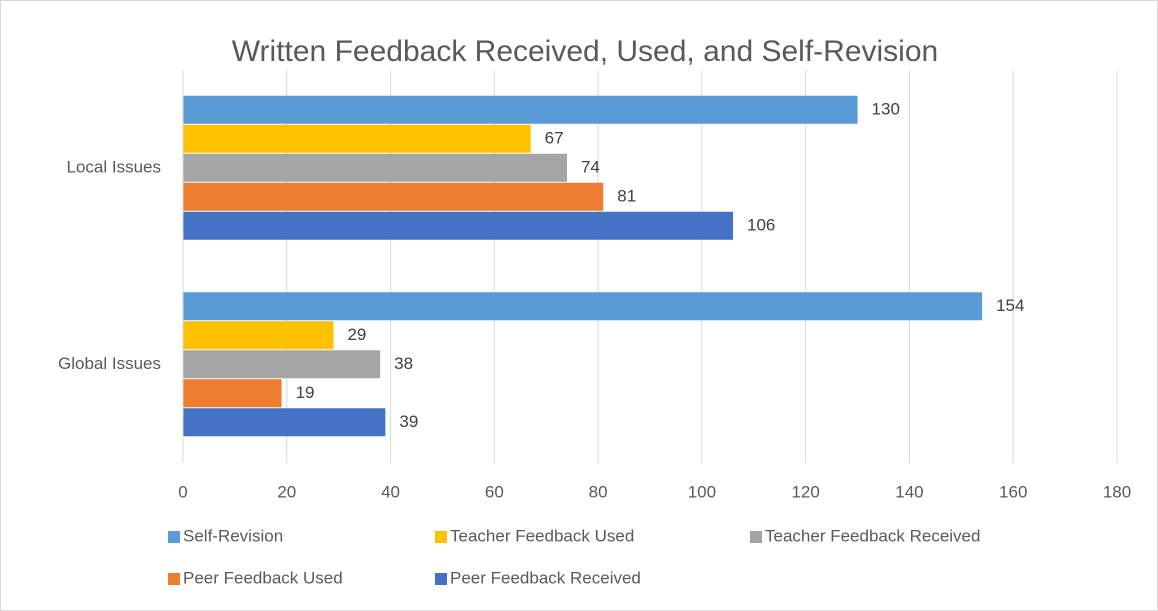 The width and height of the screenshot is (1158, 611). I want to click on value-label: 38, so click(403, 363).